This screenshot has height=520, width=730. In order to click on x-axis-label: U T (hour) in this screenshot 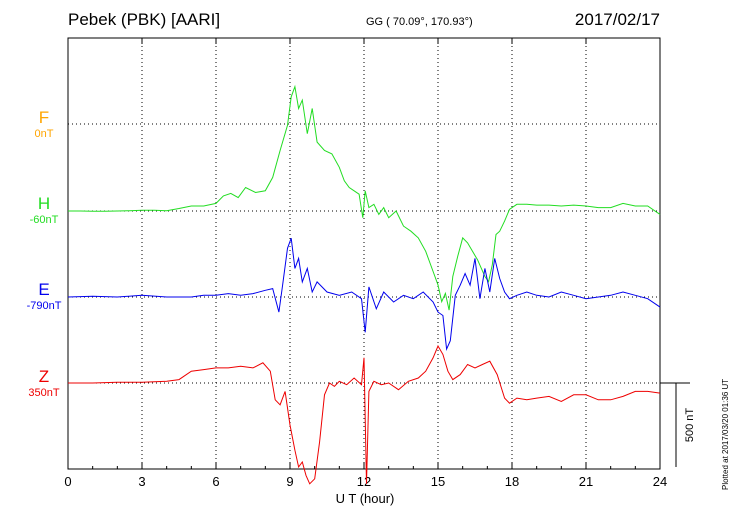, I will do `click(365, 498)`.